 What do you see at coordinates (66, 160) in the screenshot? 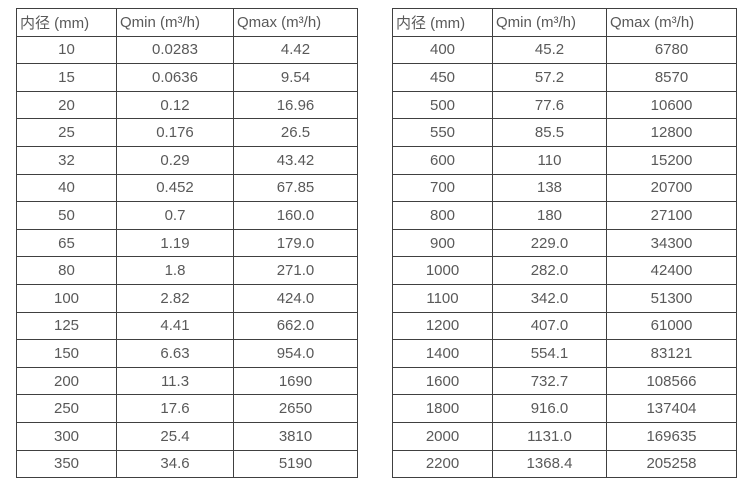
I see `table-cell: 32` at bounding box center [66, 160].